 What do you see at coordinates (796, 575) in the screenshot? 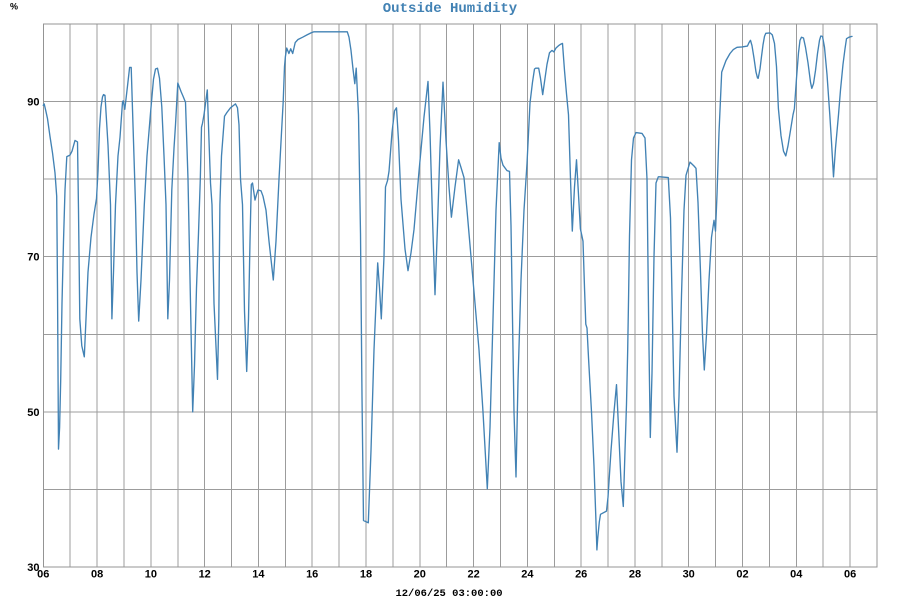
I see `svg-text: 04` at bounding box center [796, 575].